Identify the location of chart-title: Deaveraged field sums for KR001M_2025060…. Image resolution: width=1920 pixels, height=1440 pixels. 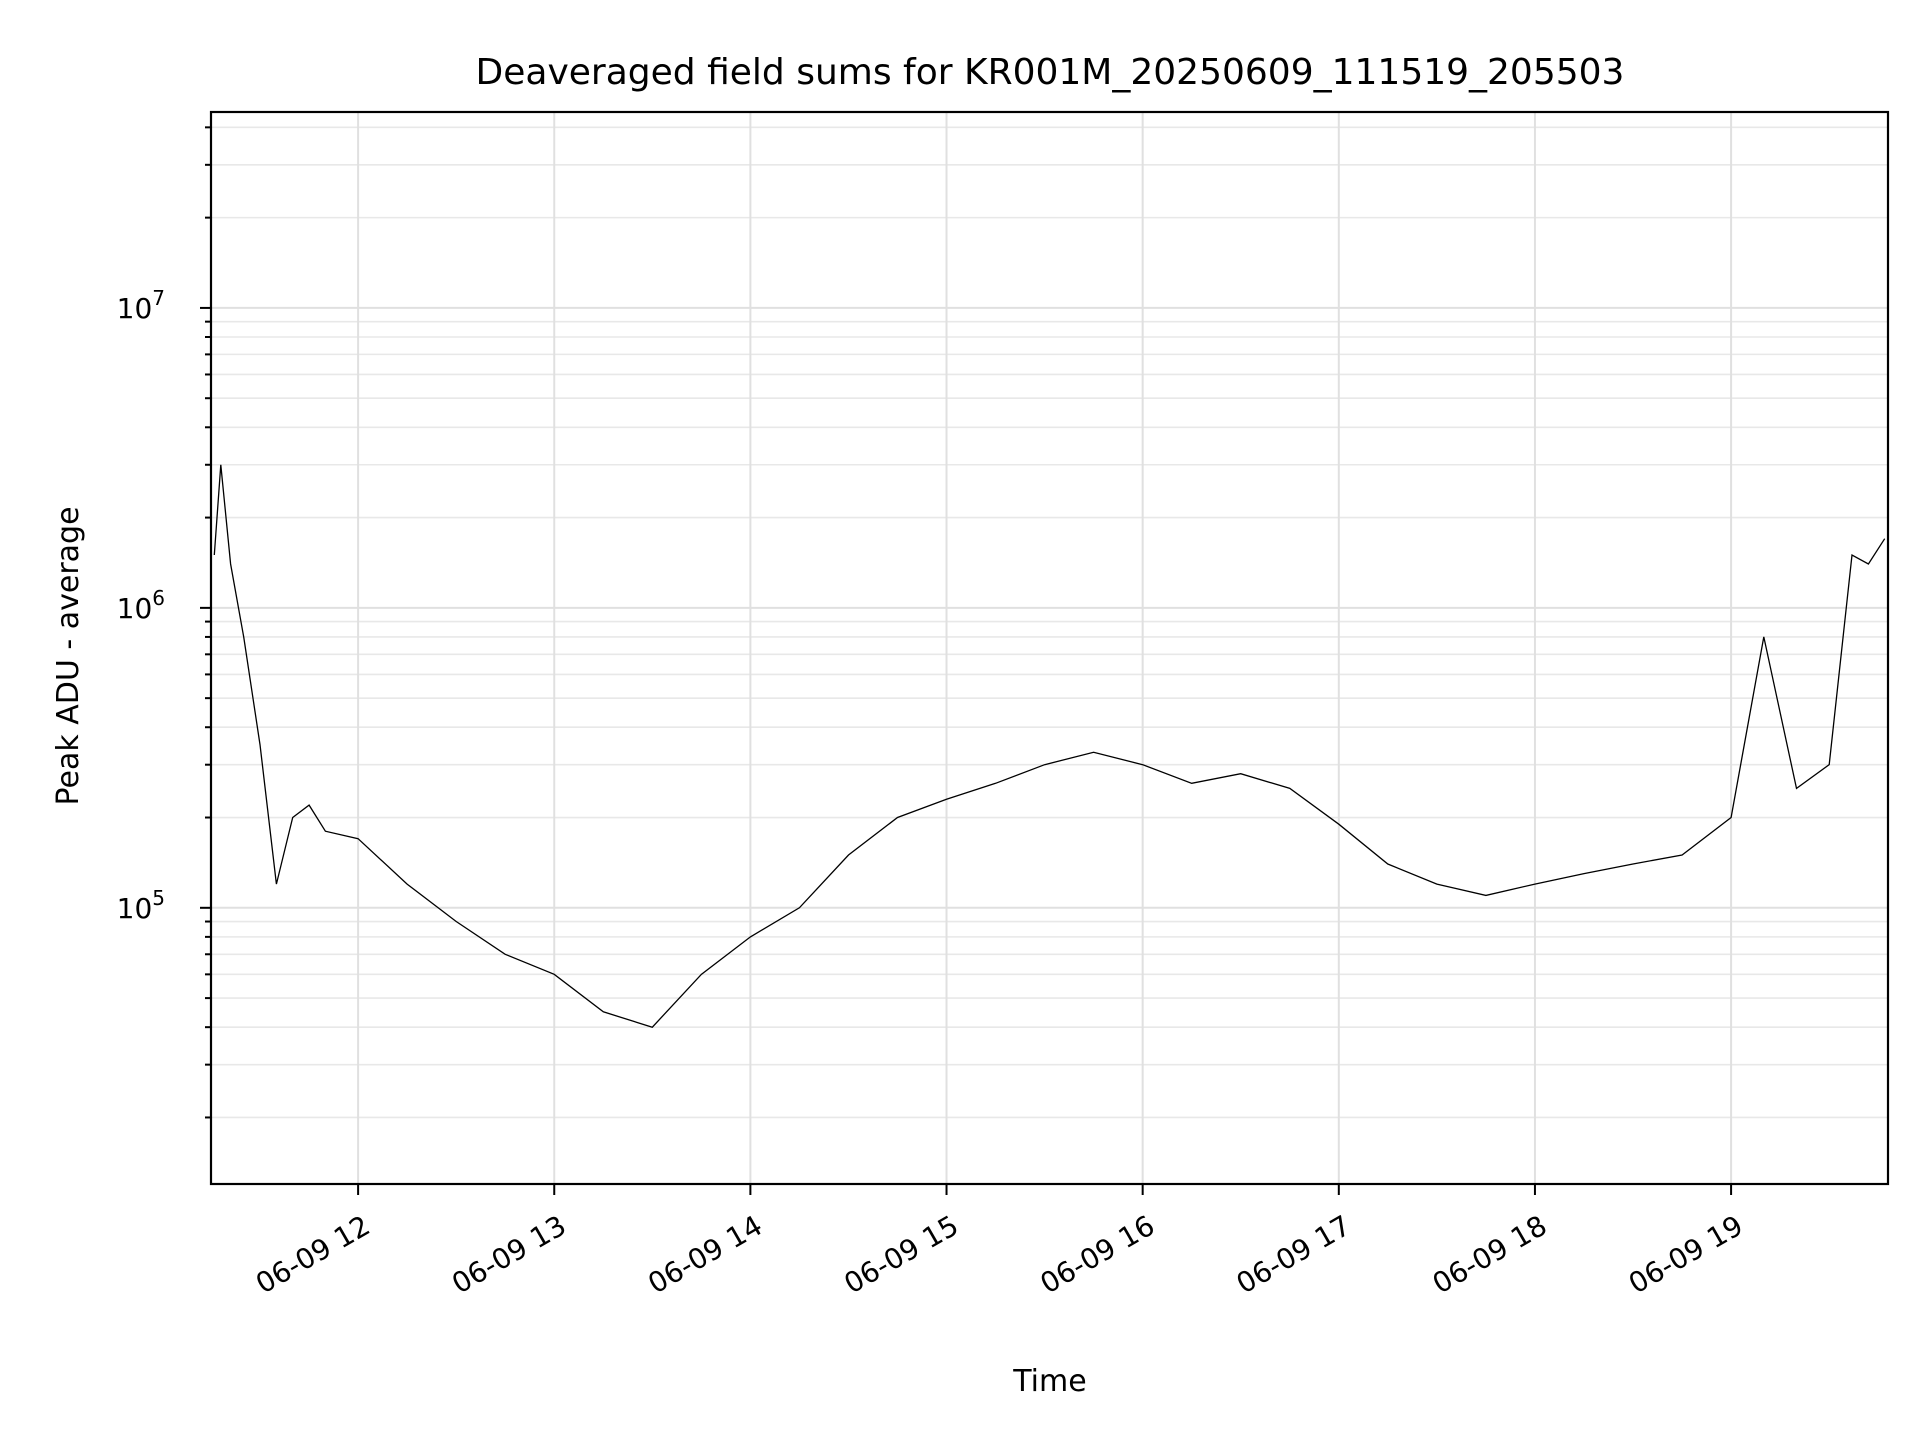
(1050, 72).